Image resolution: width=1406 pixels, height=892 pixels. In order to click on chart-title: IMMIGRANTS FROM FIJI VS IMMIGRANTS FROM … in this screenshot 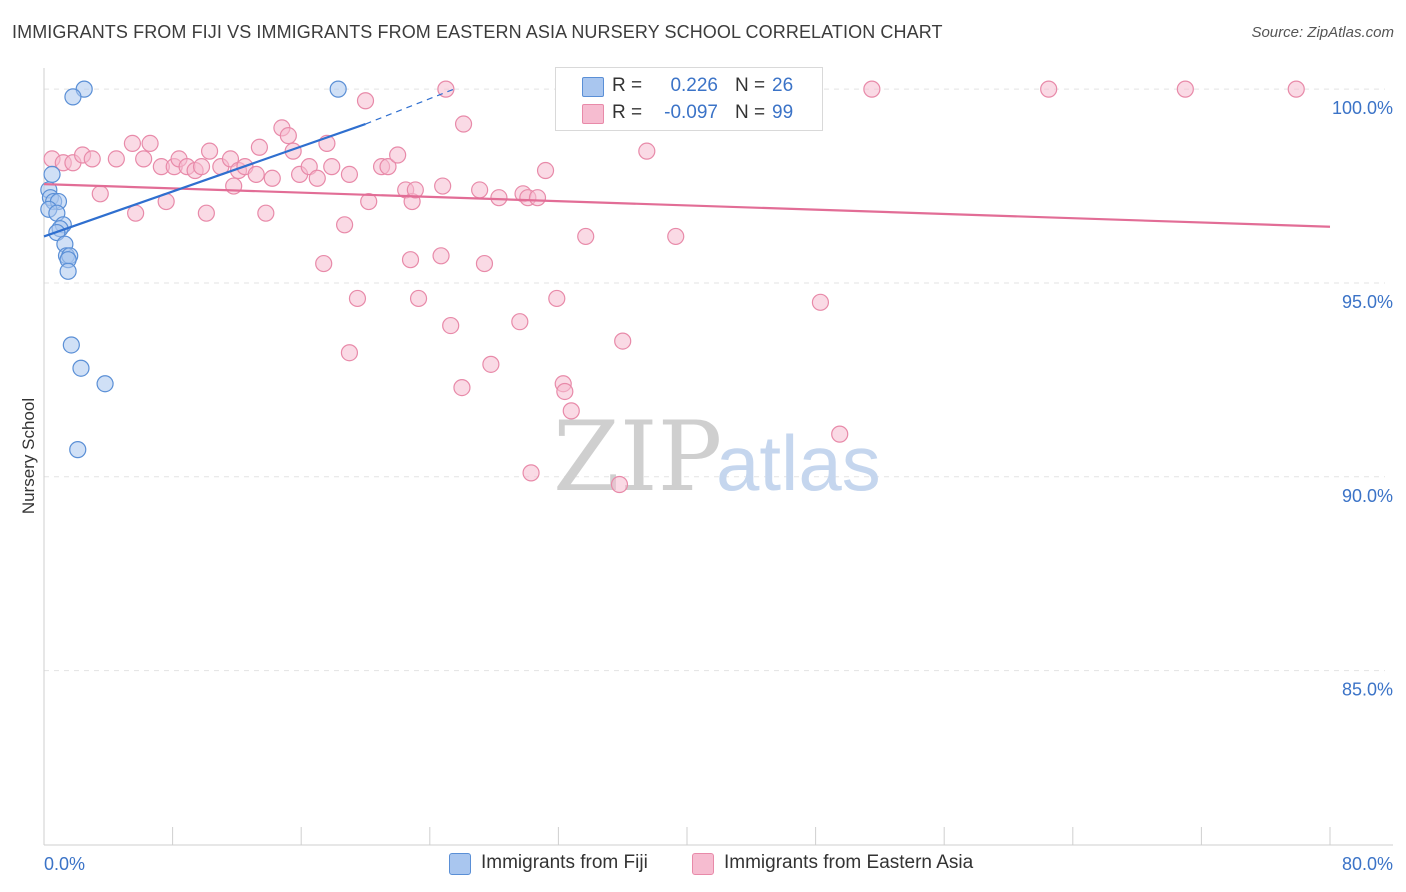, I will do `click(477, 32)`.